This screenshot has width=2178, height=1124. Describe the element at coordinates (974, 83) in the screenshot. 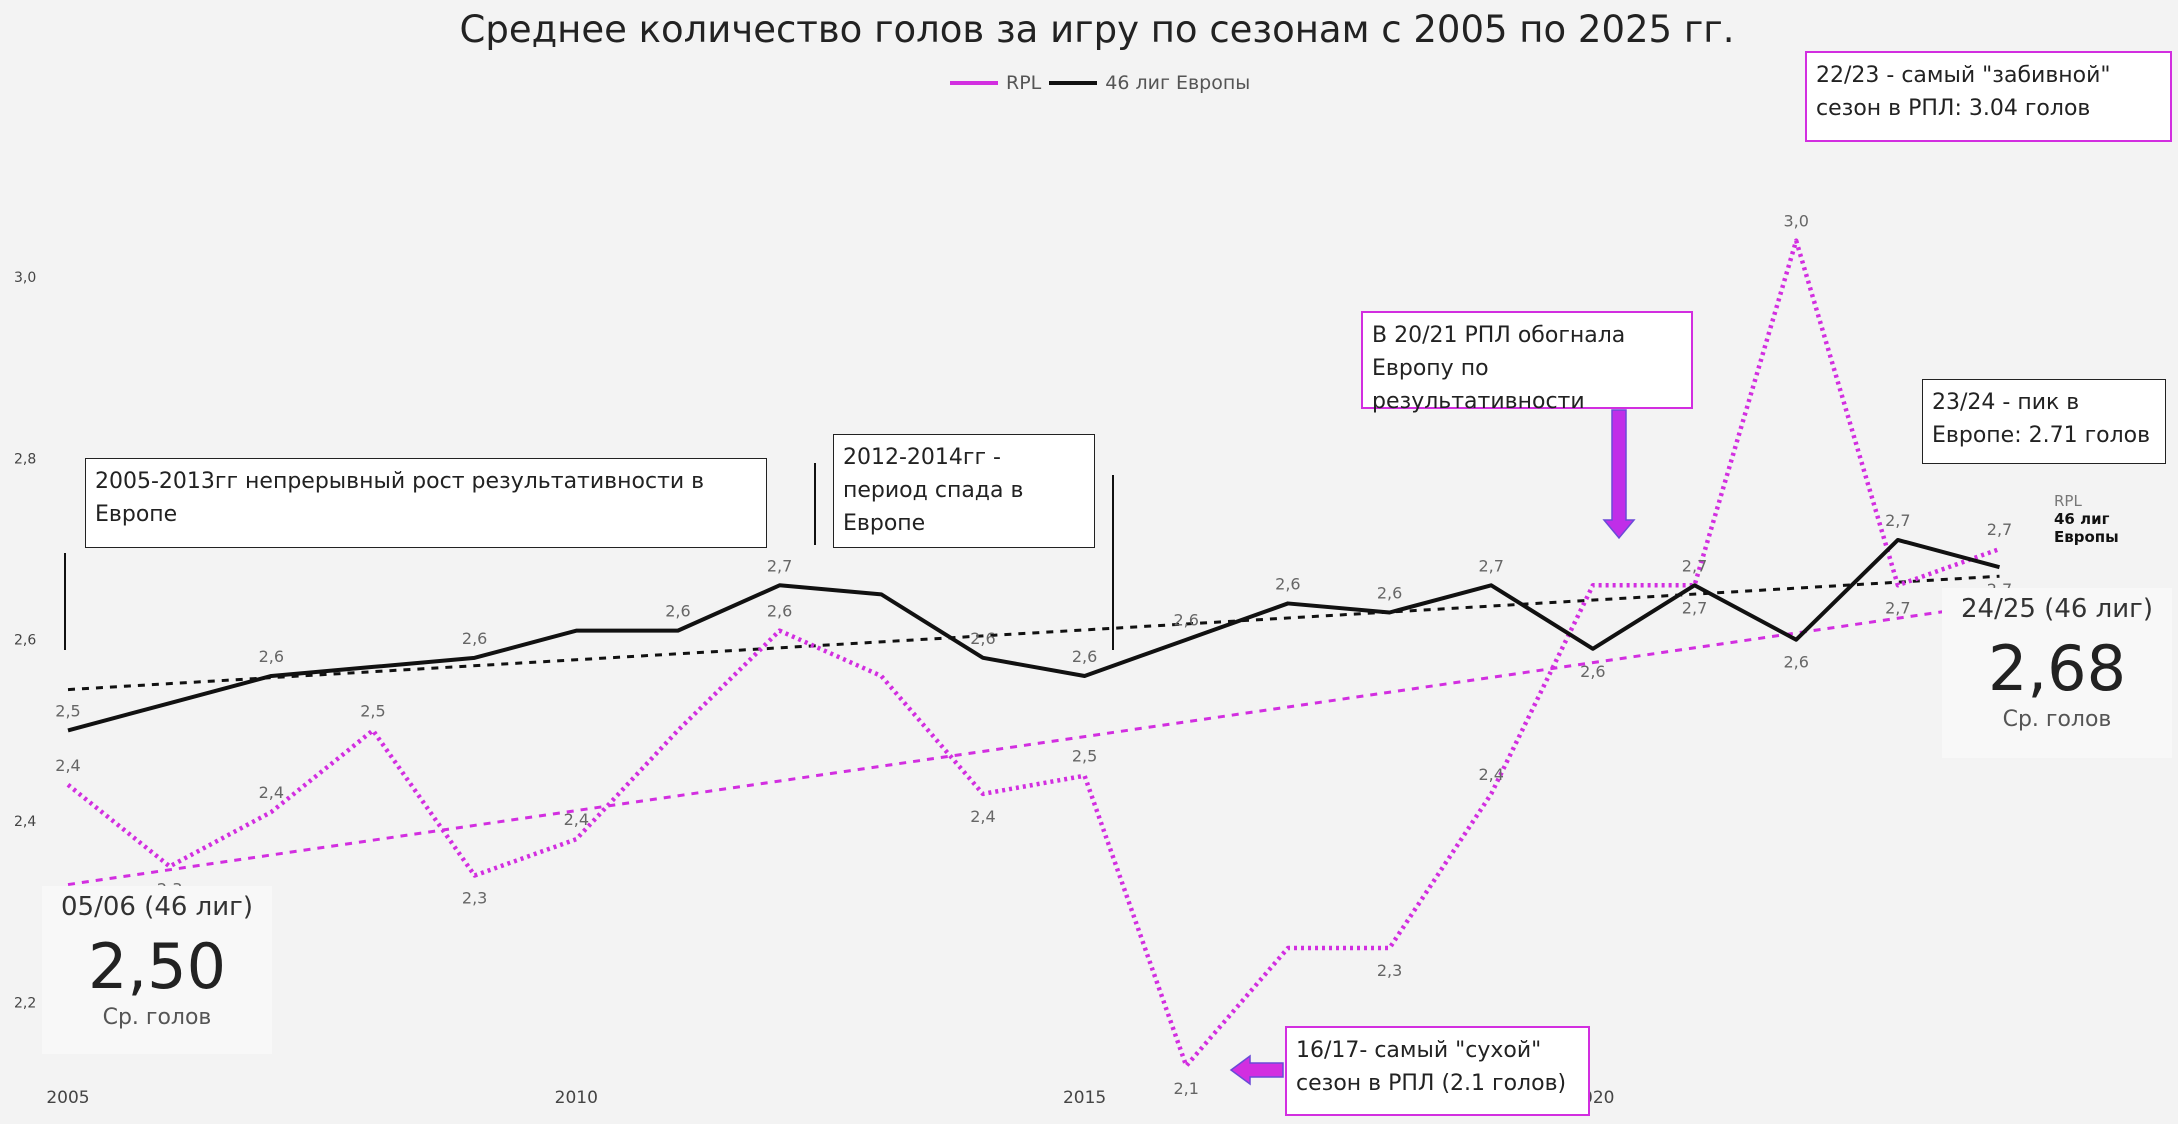

I see `legend-swatch-rpl` at that location.